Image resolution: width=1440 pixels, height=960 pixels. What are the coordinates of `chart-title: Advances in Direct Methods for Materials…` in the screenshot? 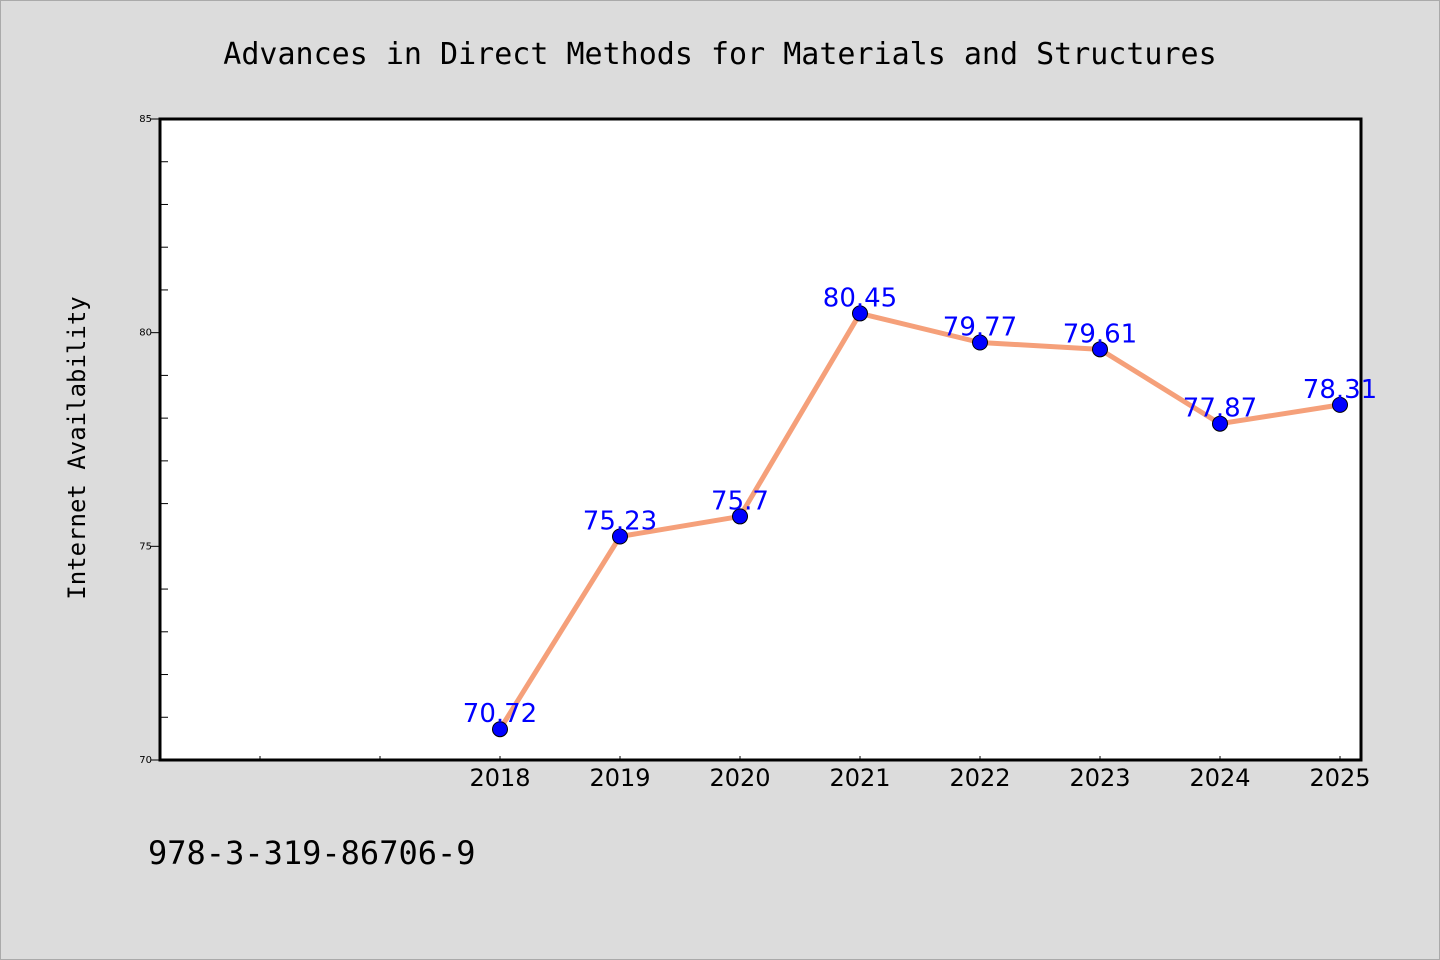 It's located at (719, 54).